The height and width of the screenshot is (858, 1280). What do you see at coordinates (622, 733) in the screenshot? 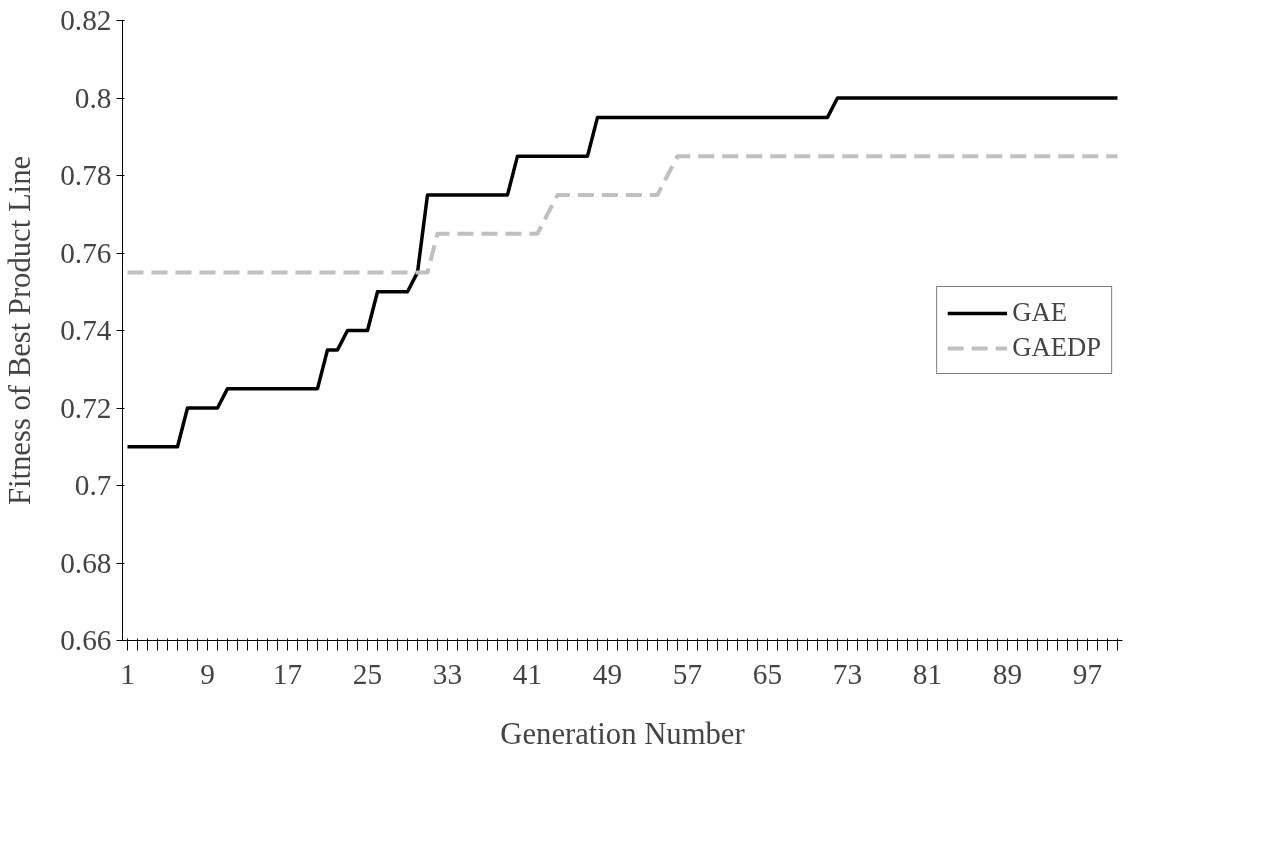
I see `x-axis-title: Generation Number` at bounding box center [622, 733].